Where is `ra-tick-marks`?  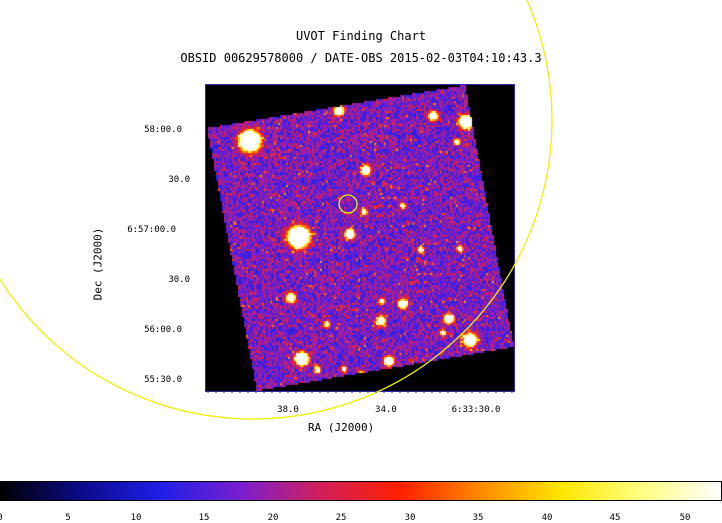 ra-tick-marks is located at coordinates (360, 392).